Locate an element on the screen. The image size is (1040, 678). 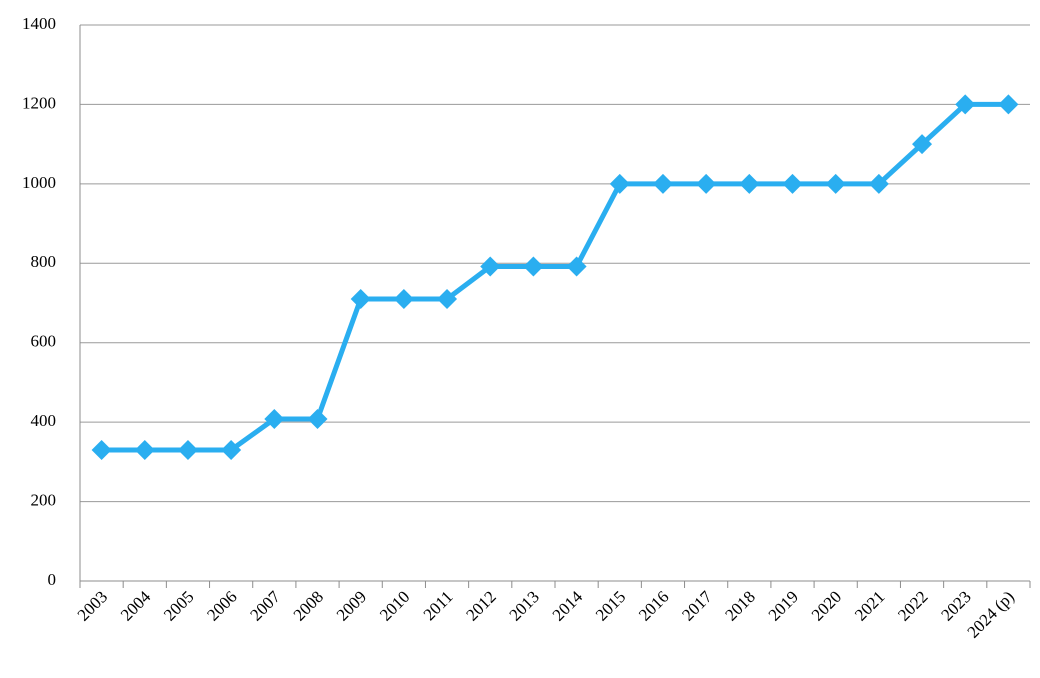
x-tick-label: 2024 (p) is located at coordinates (990, 614).